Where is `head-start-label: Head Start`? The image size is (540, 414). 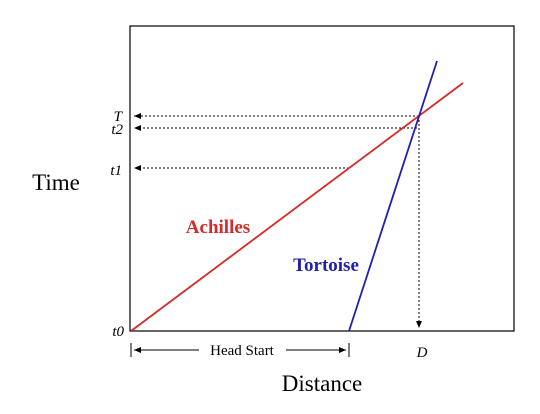 head-start-label: Head Start is located at coordinates (242, 351).